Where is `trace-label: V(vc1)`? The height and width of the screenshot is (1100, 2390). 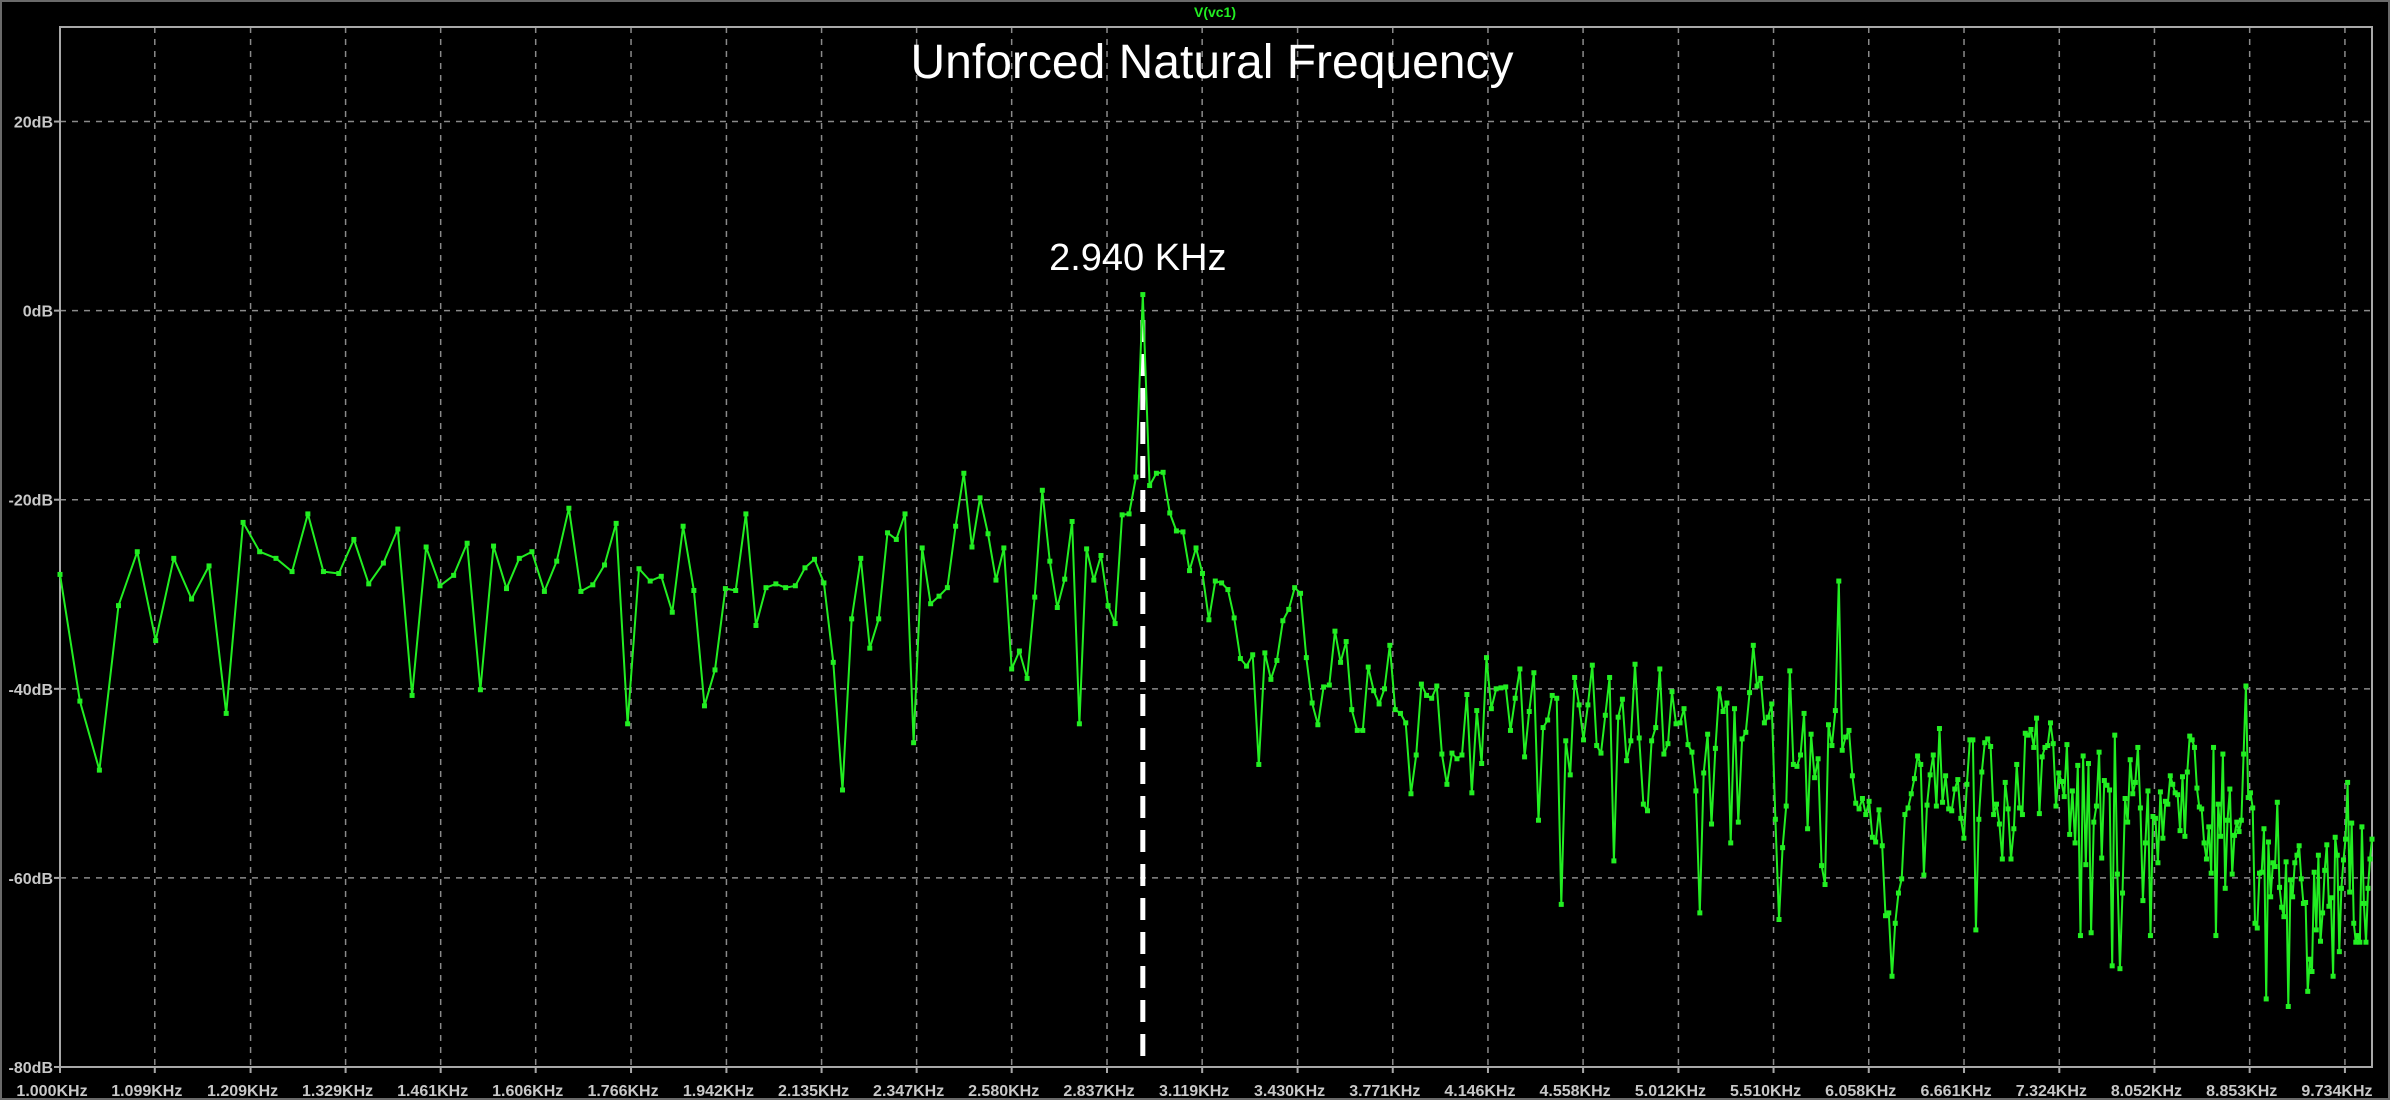
trace-label: V(vc1) is located at coordinates (1215, 12).